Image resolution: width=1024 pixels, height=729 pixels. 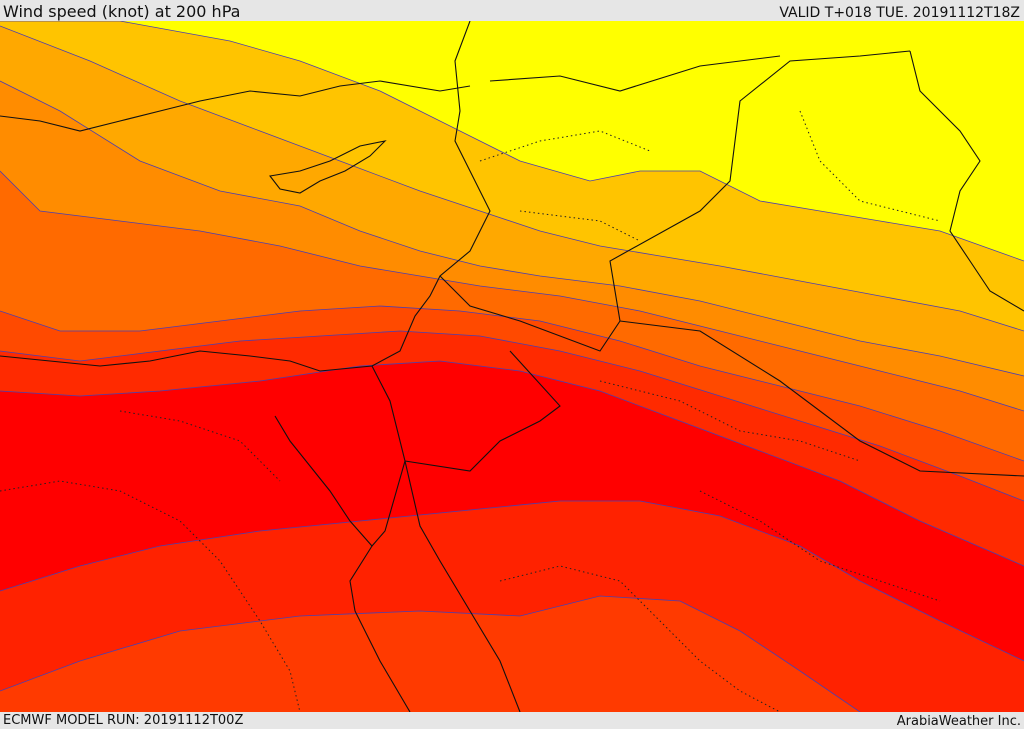 I want to click on model-run: ECMWF MODEL RUN: 20191112T00Z, so click(x=123, y=720).